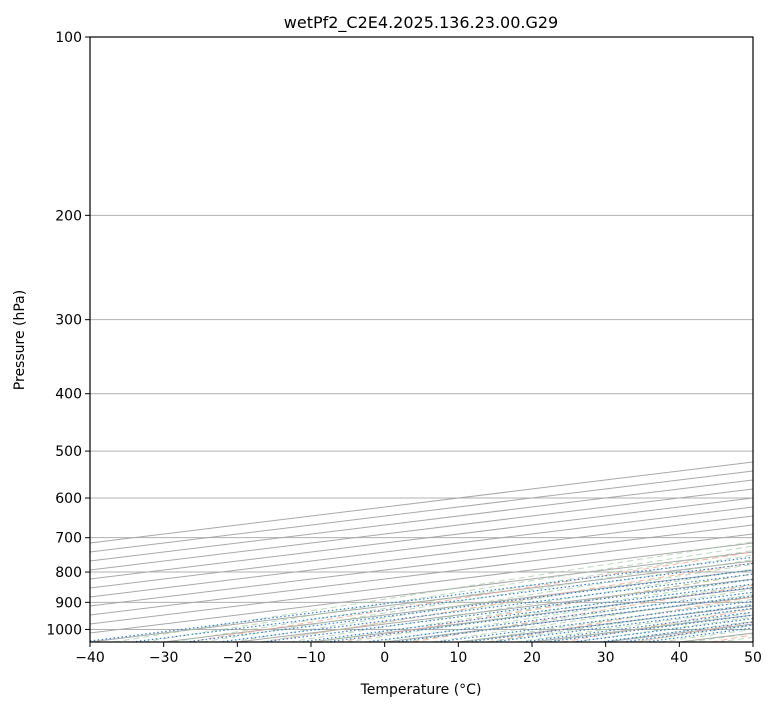 This screenshot has height=712, width=775. What do you see at coordinates (64, 630) in the screenshot?
I see `y-tick-label: 1000` at bounding box center [64, 630].